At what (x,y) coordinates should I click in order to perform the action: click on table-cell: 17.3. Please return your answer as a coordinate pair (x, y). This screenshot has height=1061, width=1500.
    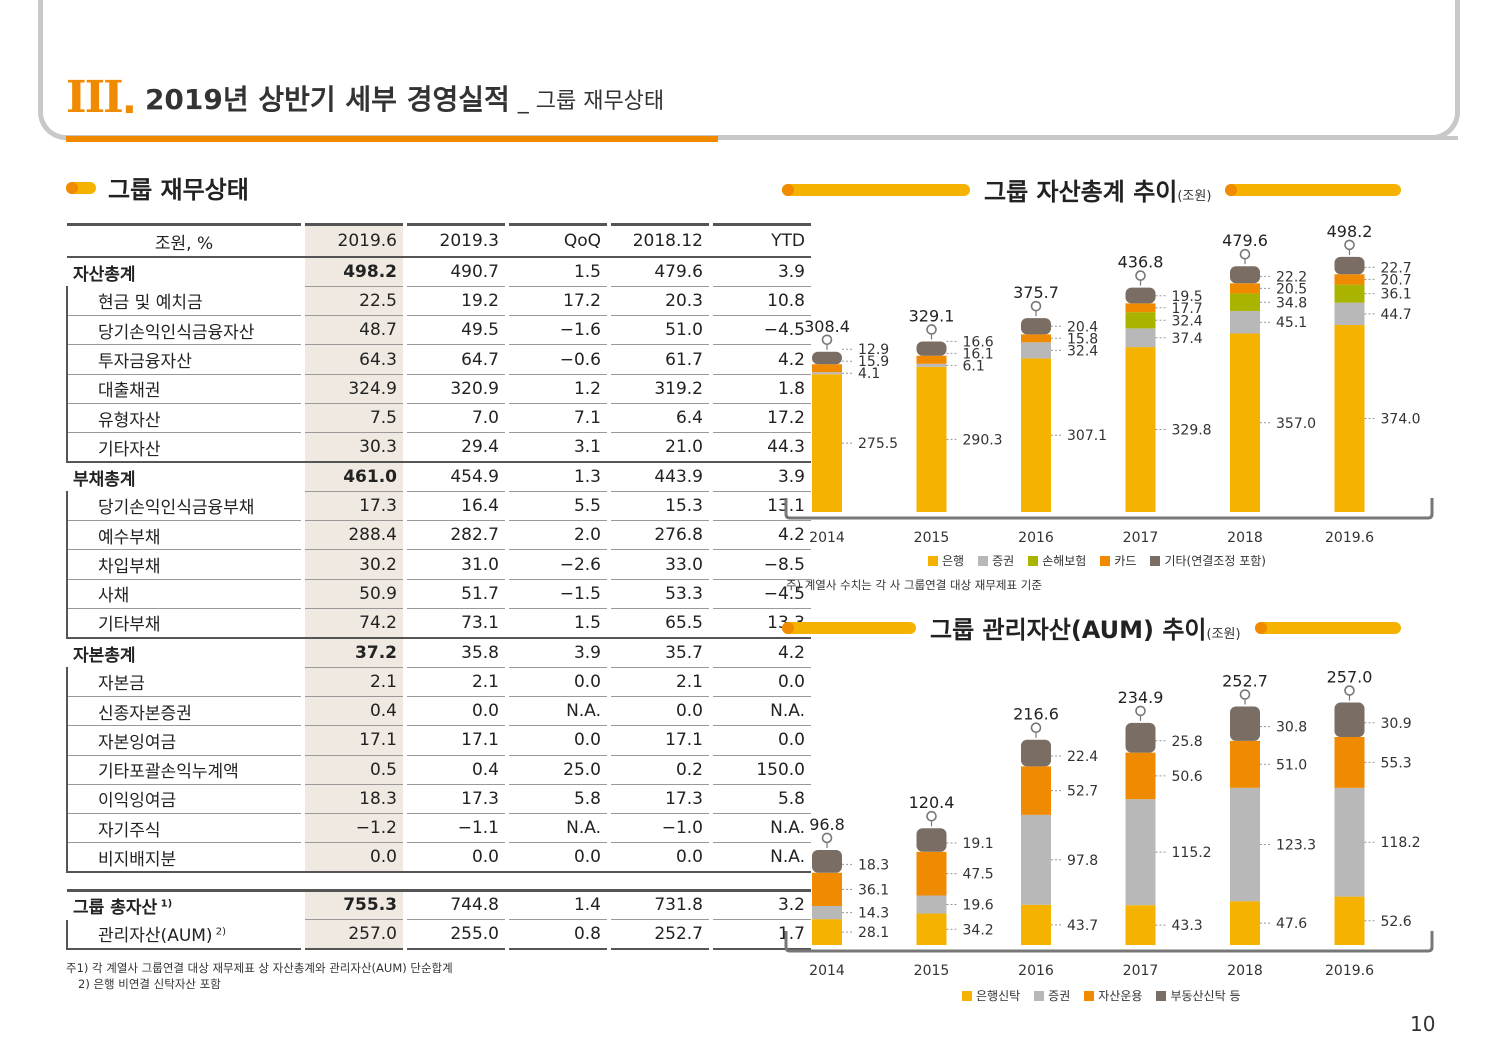
    Looking at the image, I should click on (456, 799).